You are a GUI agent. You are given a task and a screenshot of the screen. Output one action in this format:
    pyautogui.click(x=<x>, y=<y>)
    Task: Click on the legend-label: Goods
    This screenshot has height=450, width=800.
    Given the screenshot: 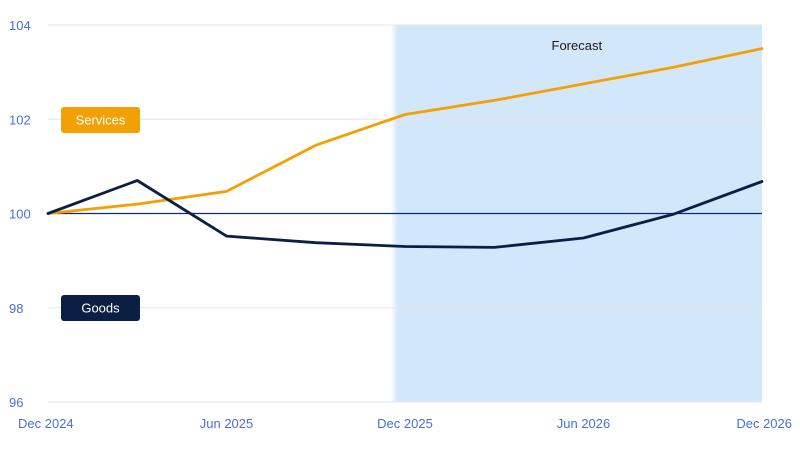 What is the action you would take?
    pyautogui.click(x=100, y=308)
    